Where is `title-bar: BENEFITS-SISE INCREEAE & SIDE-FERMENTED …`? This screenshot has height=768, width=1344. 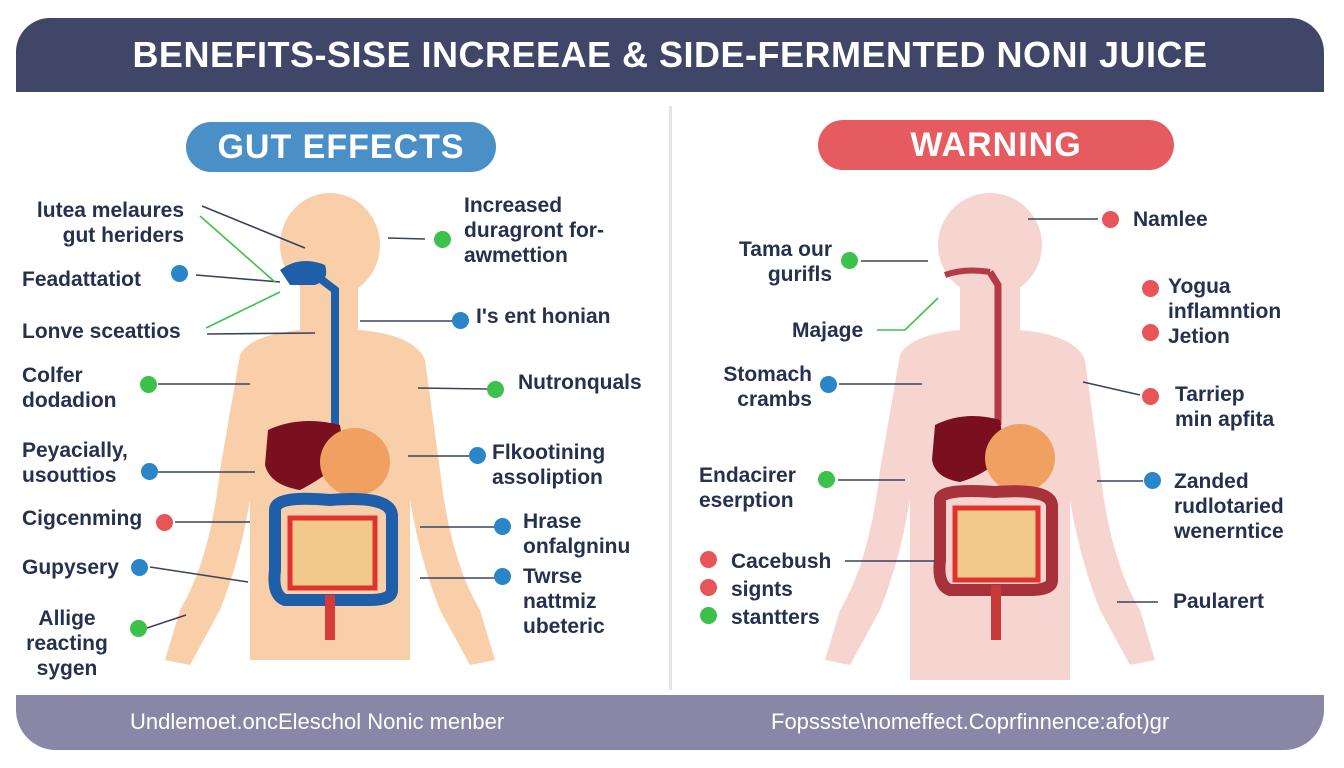
title-bar: BENEFITS-SISE INCREEAE & SIDE-FERMENTED … is located at coordinates (670, 55).